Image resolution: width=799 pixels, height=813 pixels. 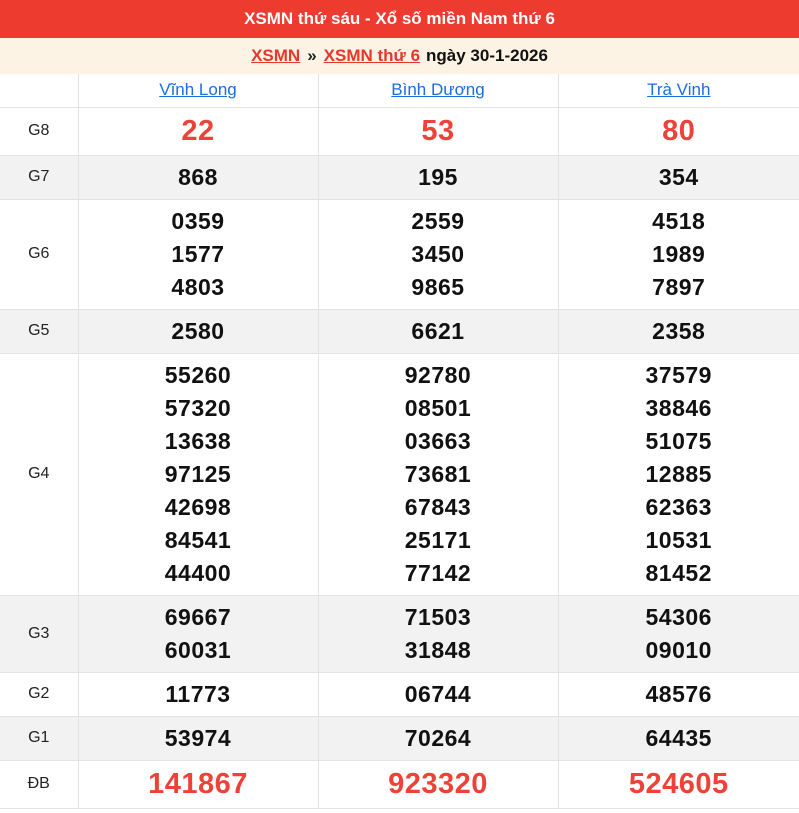 I want to click on prize-number: 13638, so click(x=198, y=440).